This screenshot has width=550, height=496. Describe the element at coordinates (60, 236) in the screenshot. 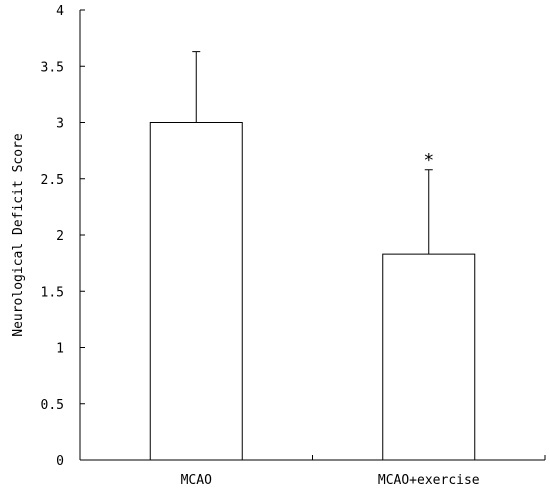

I see `y-tick-label: 2` at that location.